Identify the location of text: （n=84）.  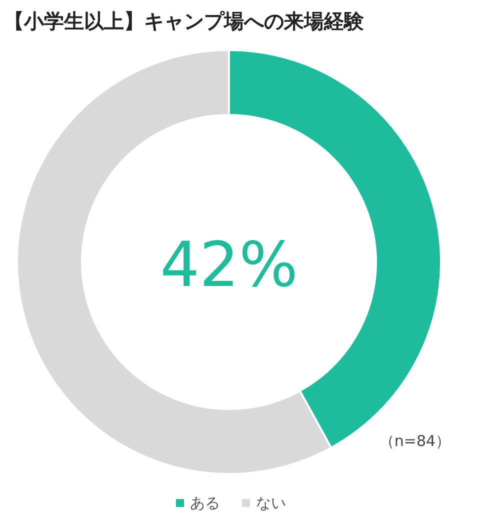
(415, 441).